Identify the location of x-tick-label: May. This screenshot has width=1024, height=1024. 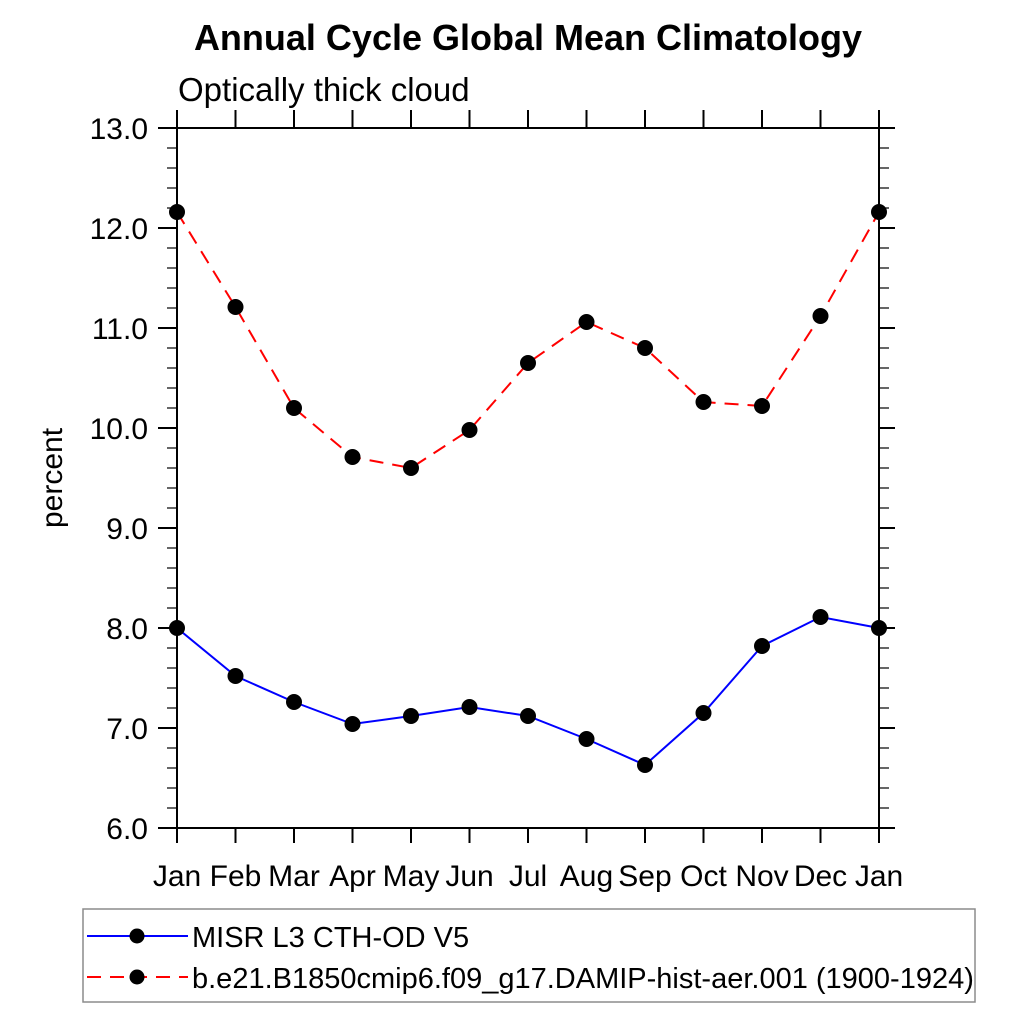
(411, 876).